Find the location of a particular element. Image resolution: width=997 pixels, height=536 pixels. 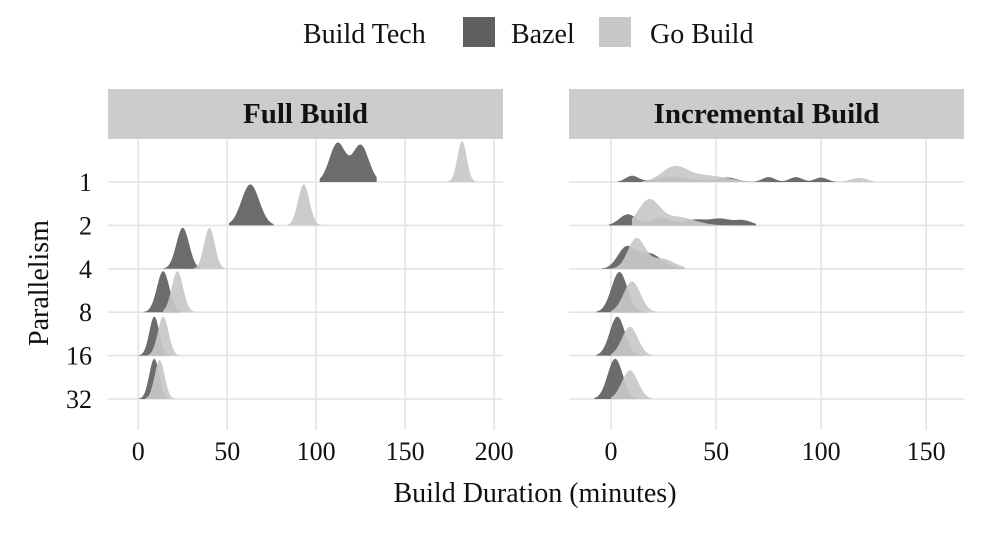

ridge-bazel-p8 is located at coordinates (631, 292).